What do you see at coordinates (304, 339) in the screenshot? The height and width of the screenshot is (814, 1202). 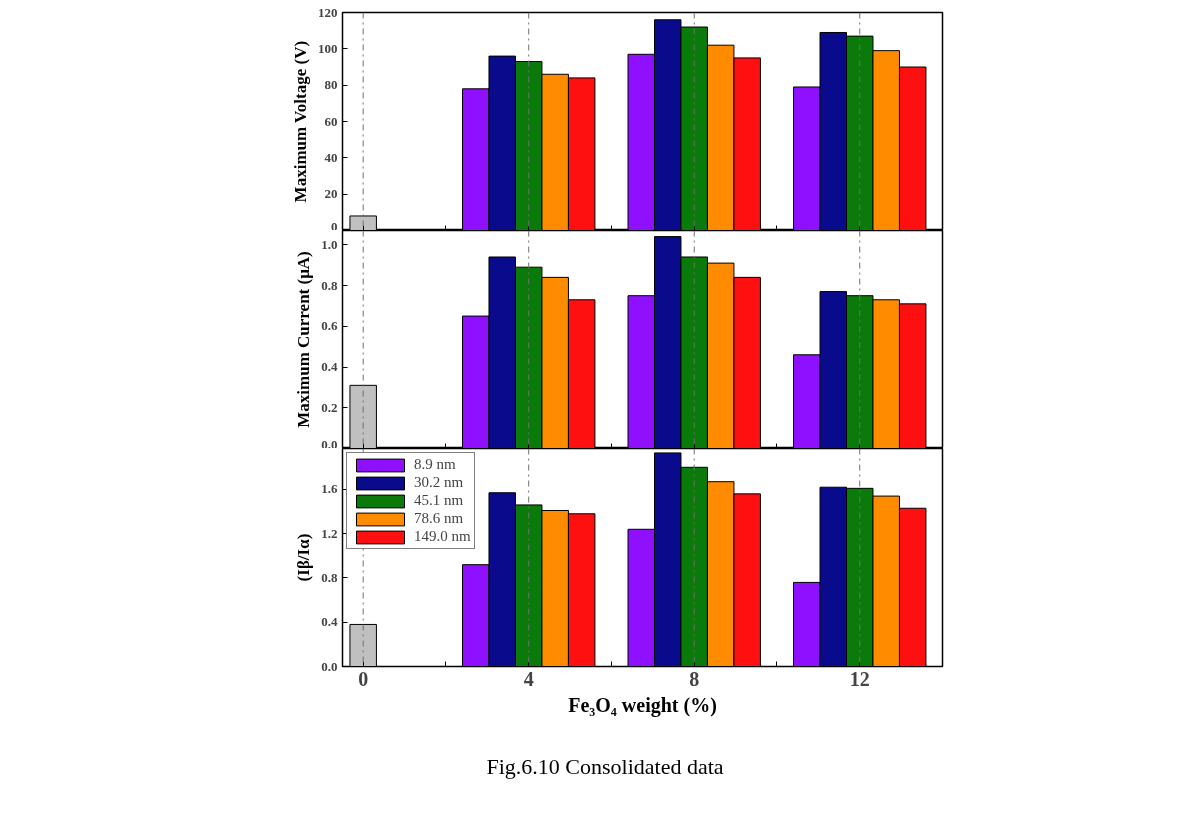 I see `y-axis-title: Maximum Current (μA)` at bounding box center [304, 339].